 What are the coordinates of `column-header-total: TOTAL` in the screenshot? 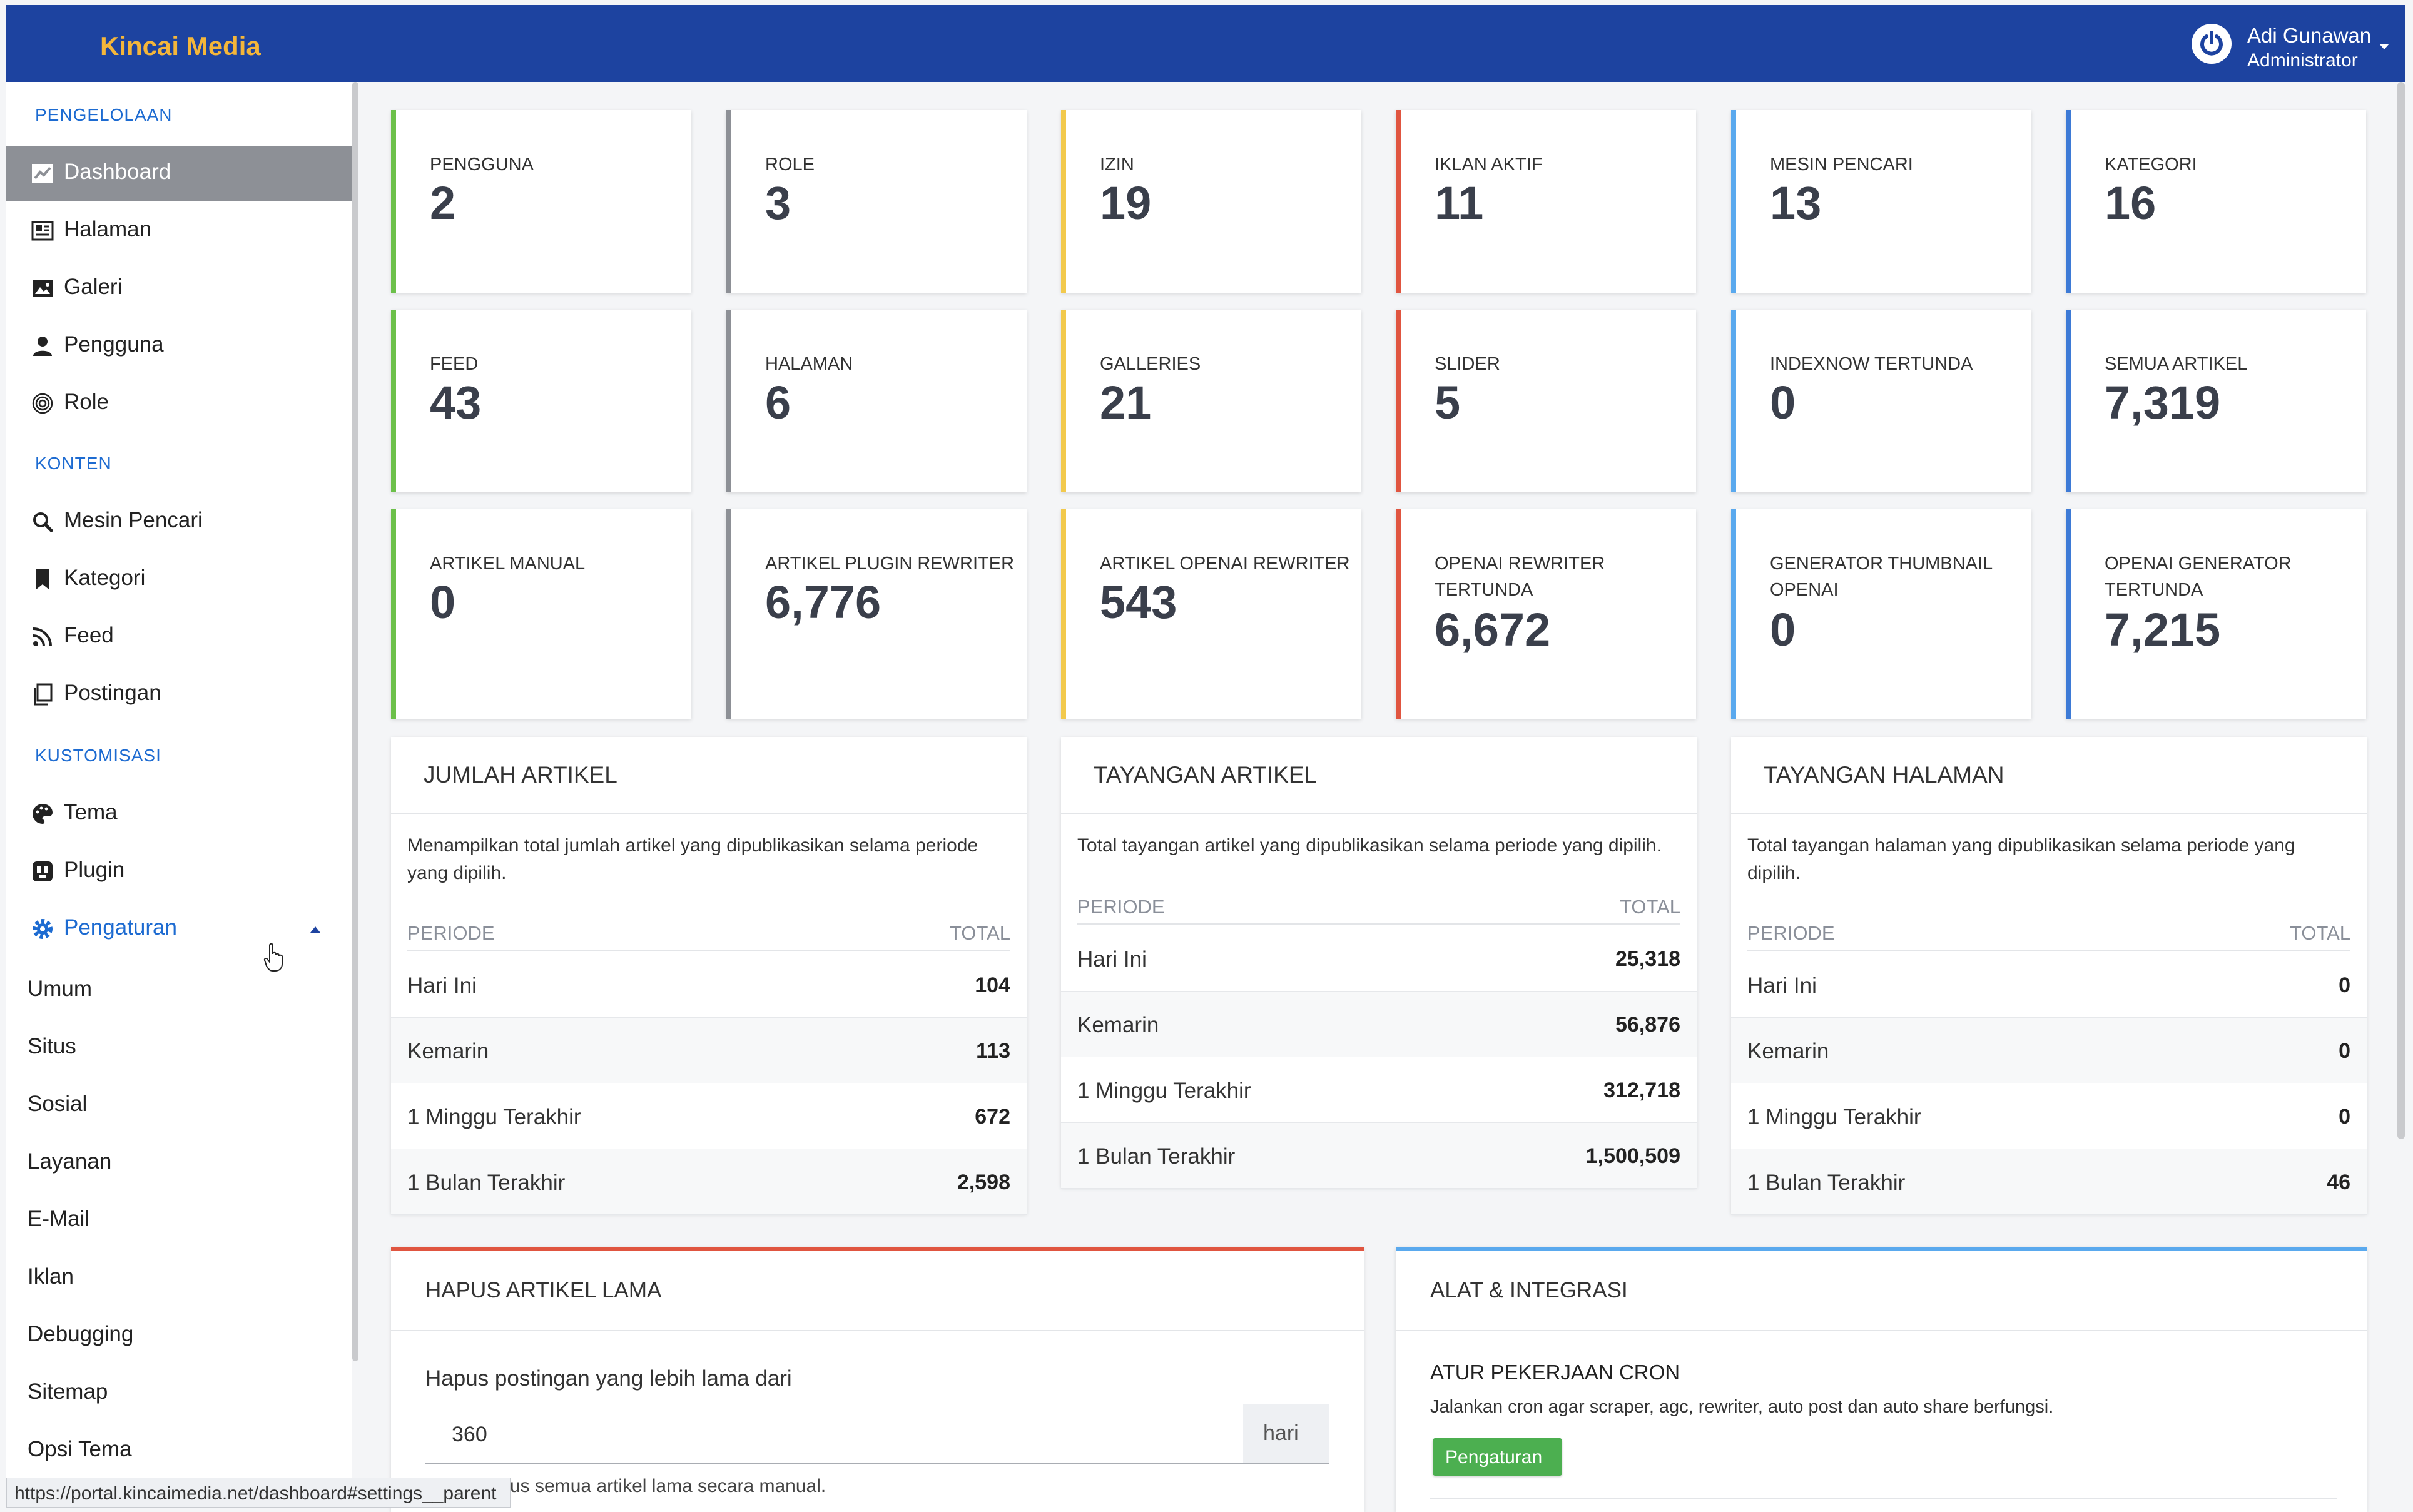 It's located at (2319, 933).